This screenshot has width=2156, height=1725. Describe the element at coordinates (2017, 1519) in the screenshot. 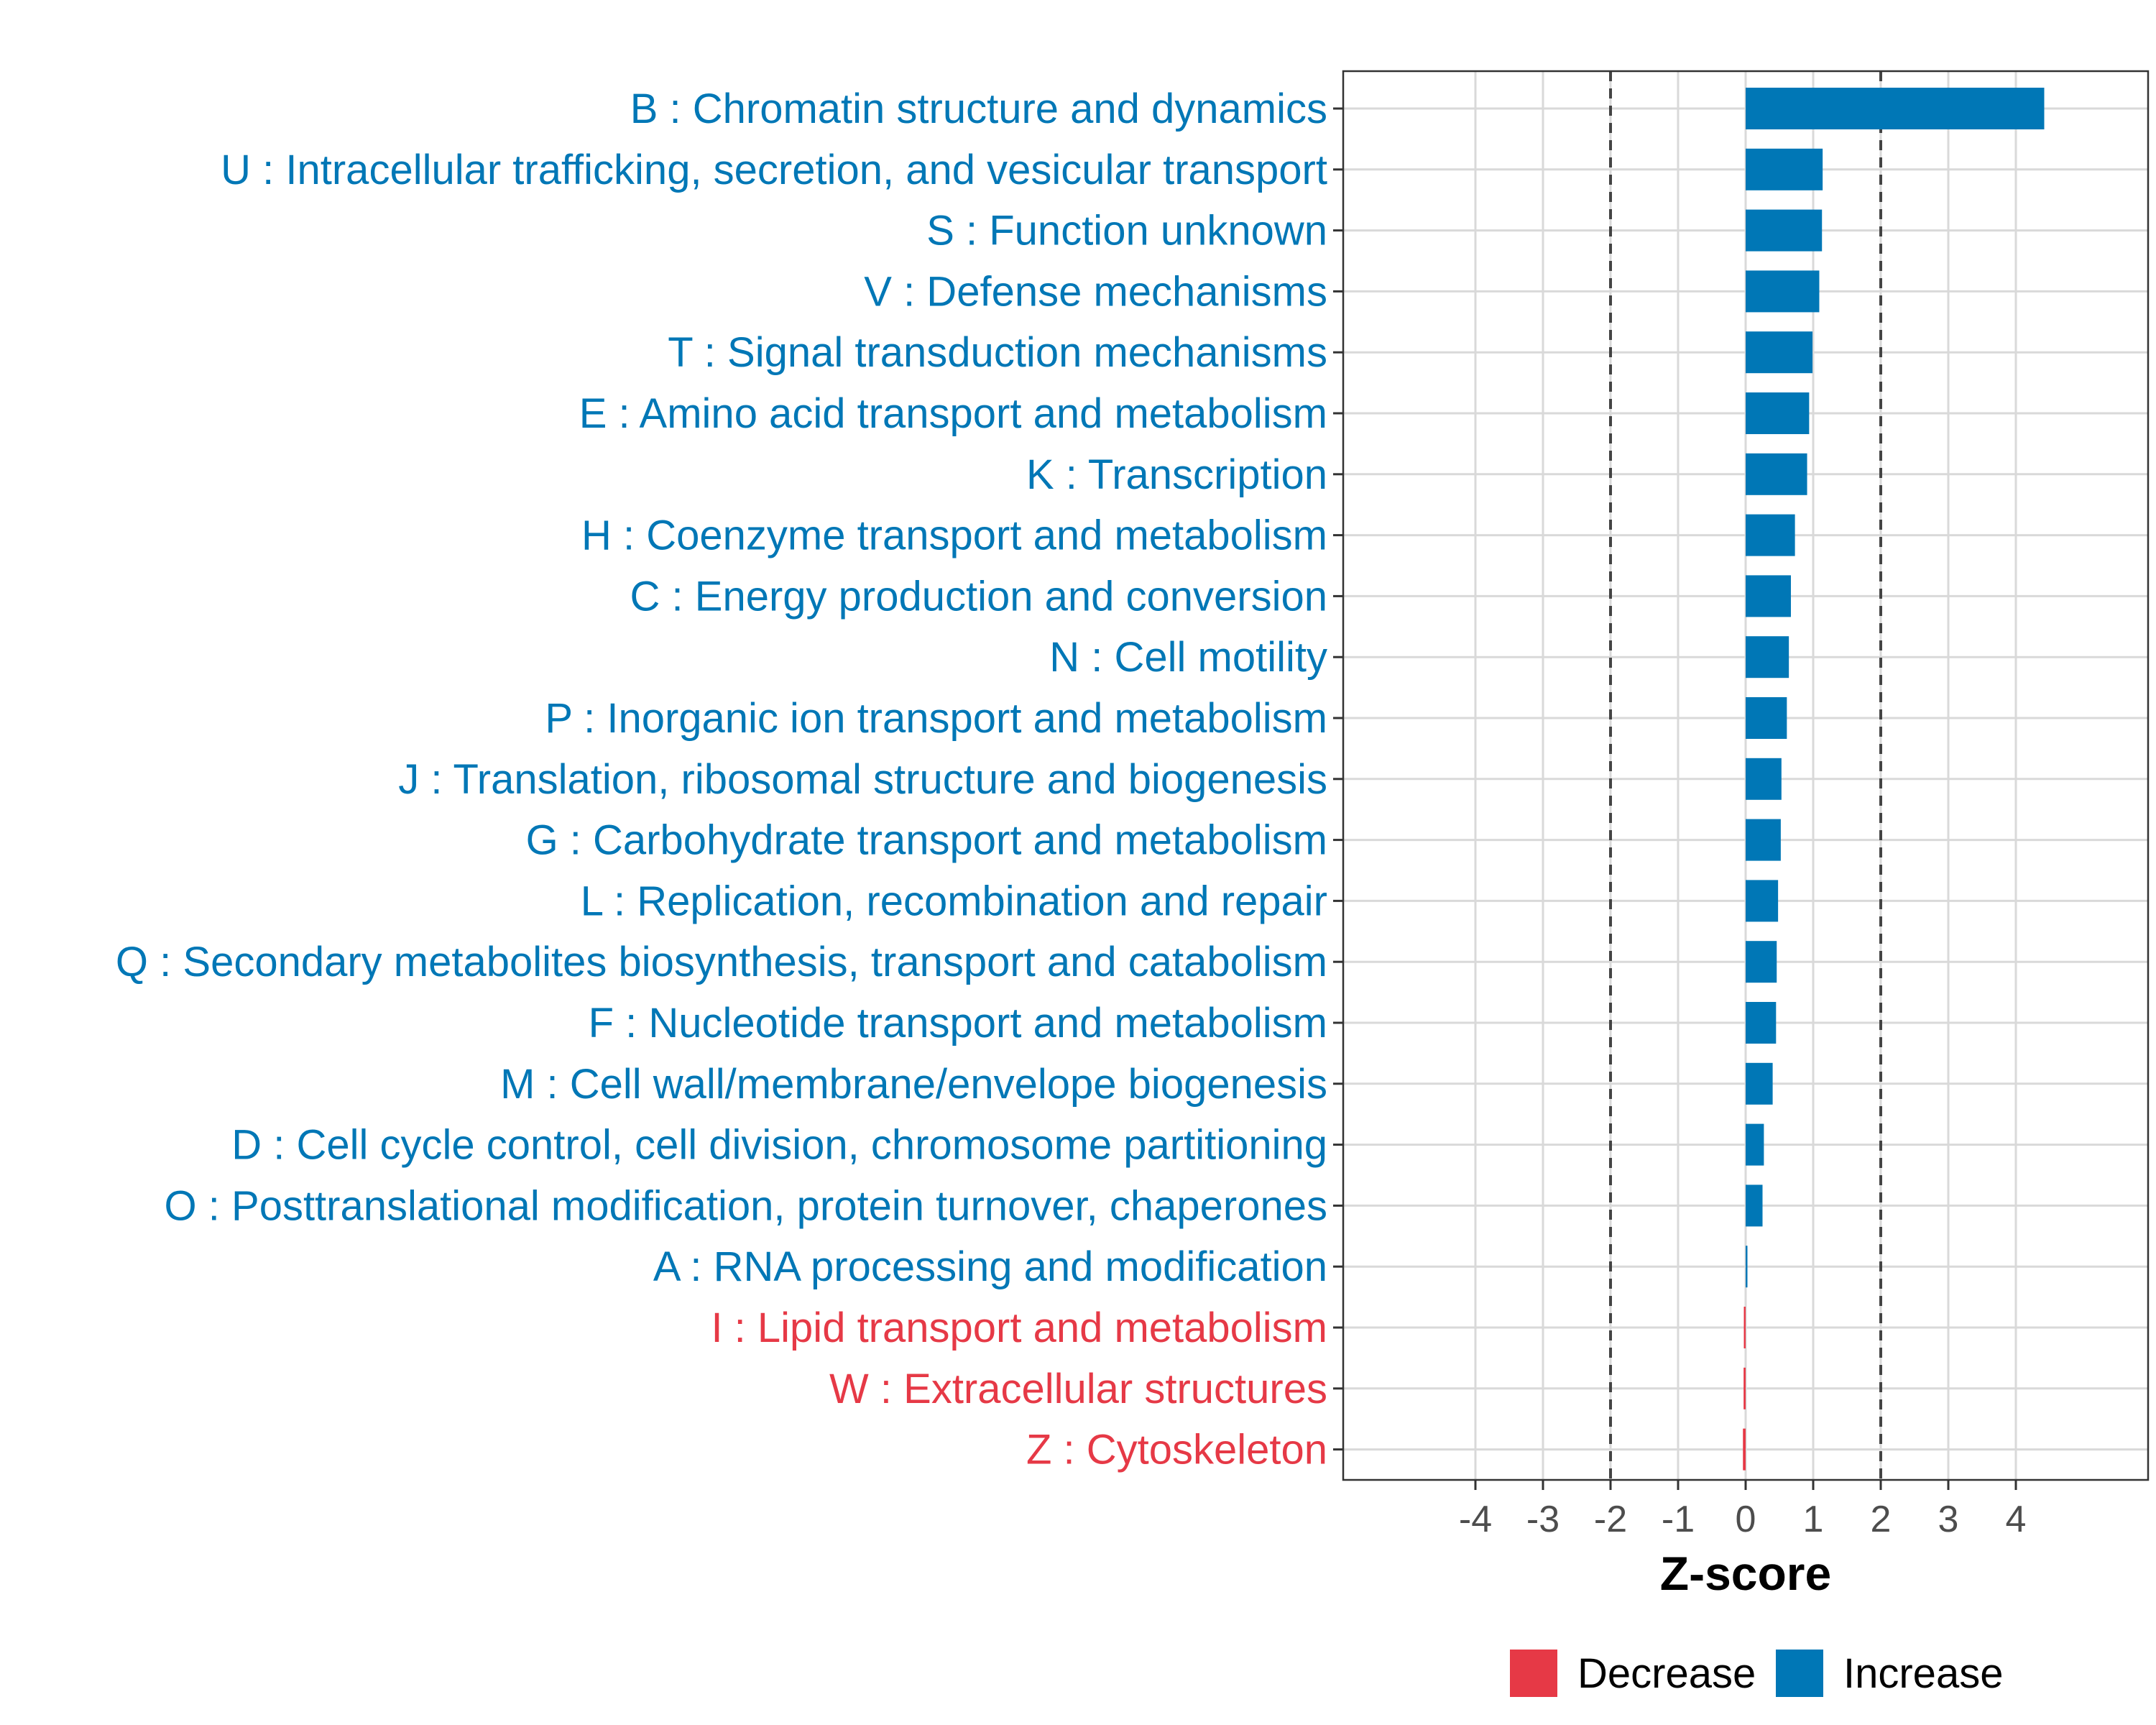

I see `x-tick-label: 4` at that location.